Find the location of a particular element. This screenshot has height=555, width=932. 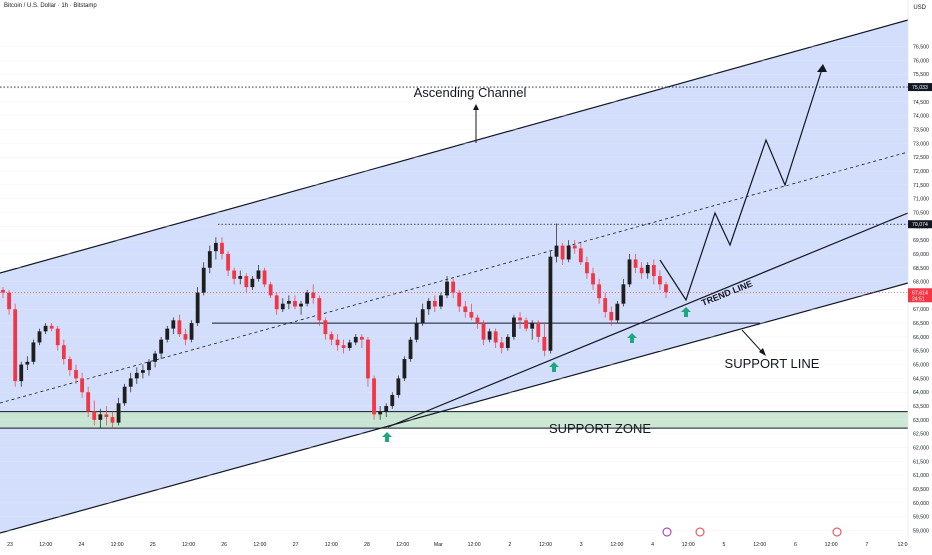

price-tick-label: 65,500 is located at coordinates (921, 352).